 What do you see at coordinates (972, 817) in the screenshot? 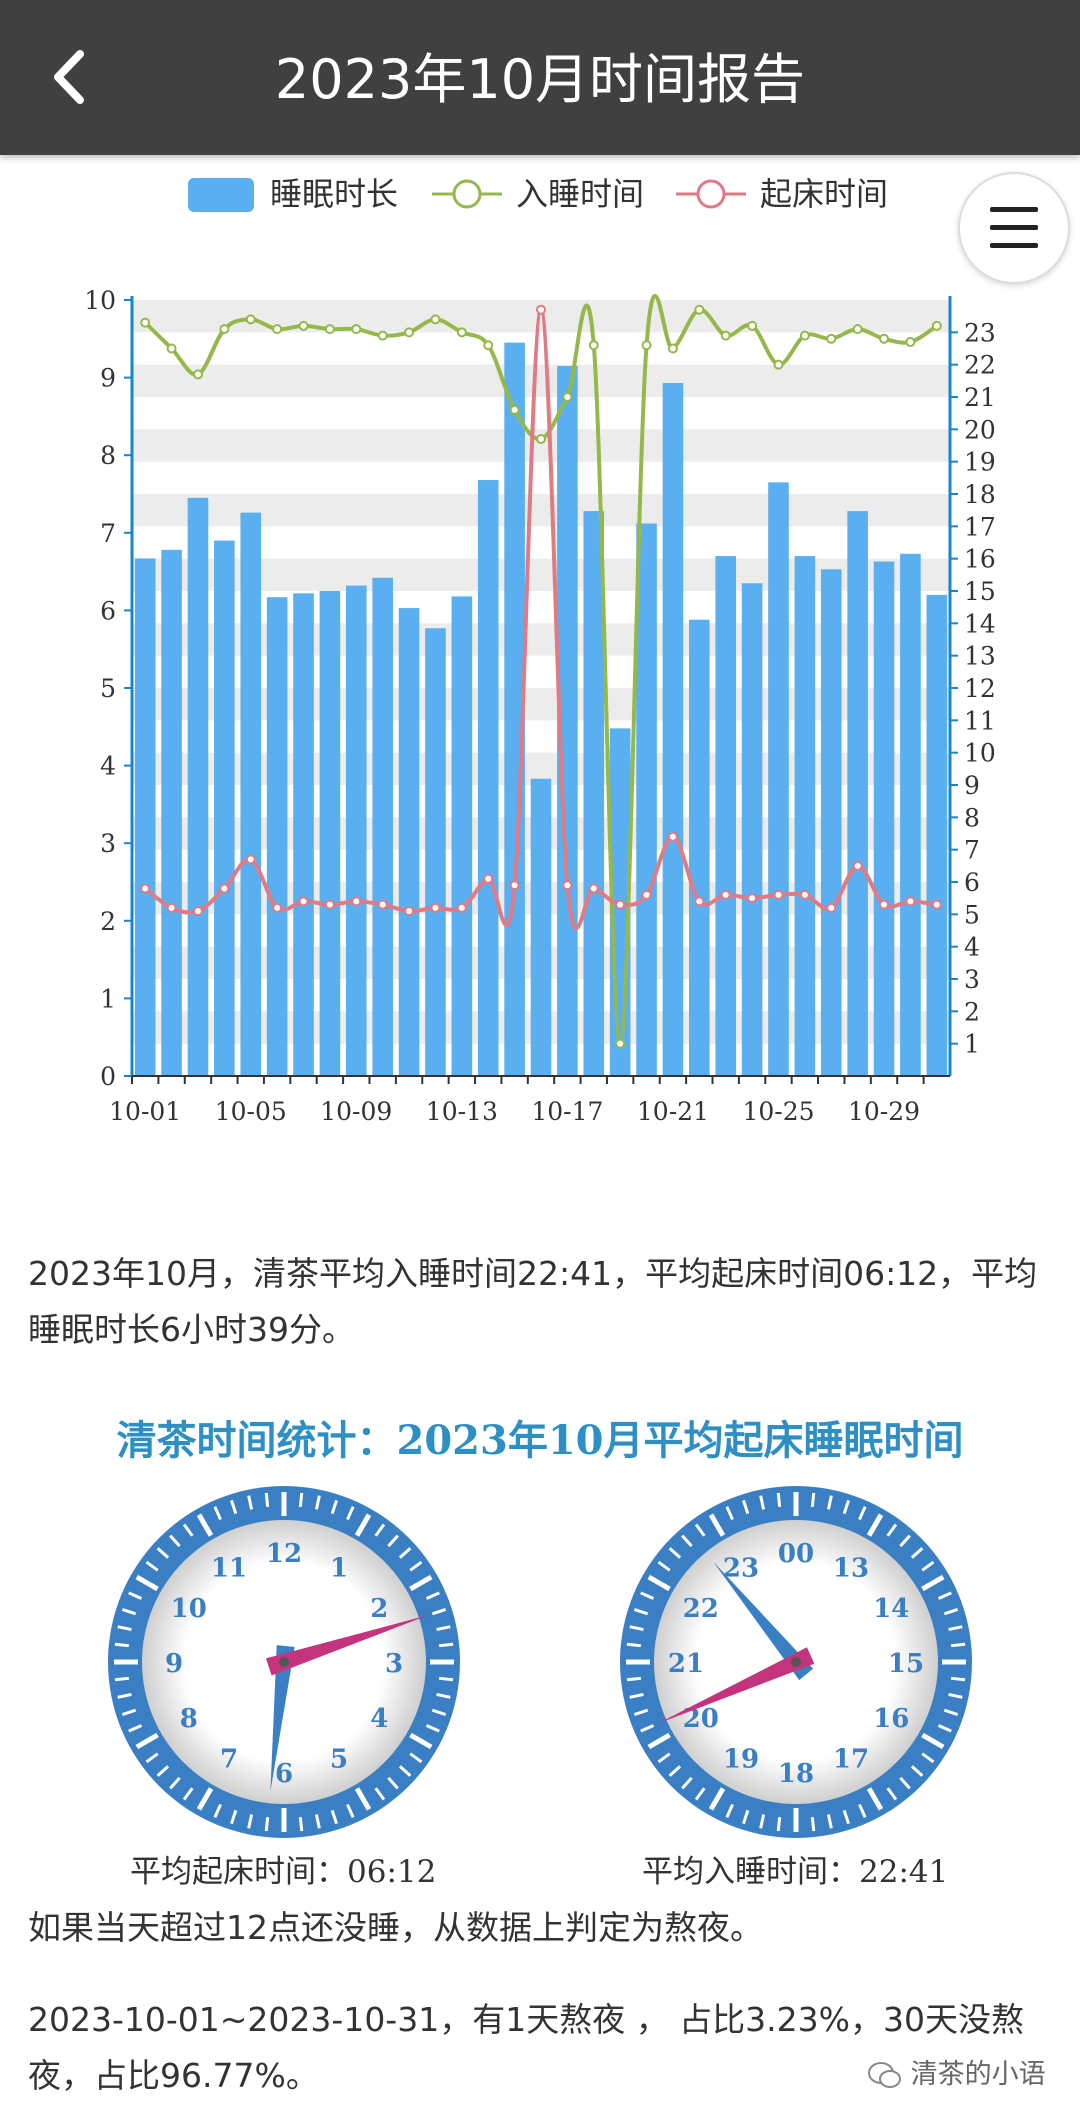
I see `right-tick-label: 8` at bounding box center [972, 817].